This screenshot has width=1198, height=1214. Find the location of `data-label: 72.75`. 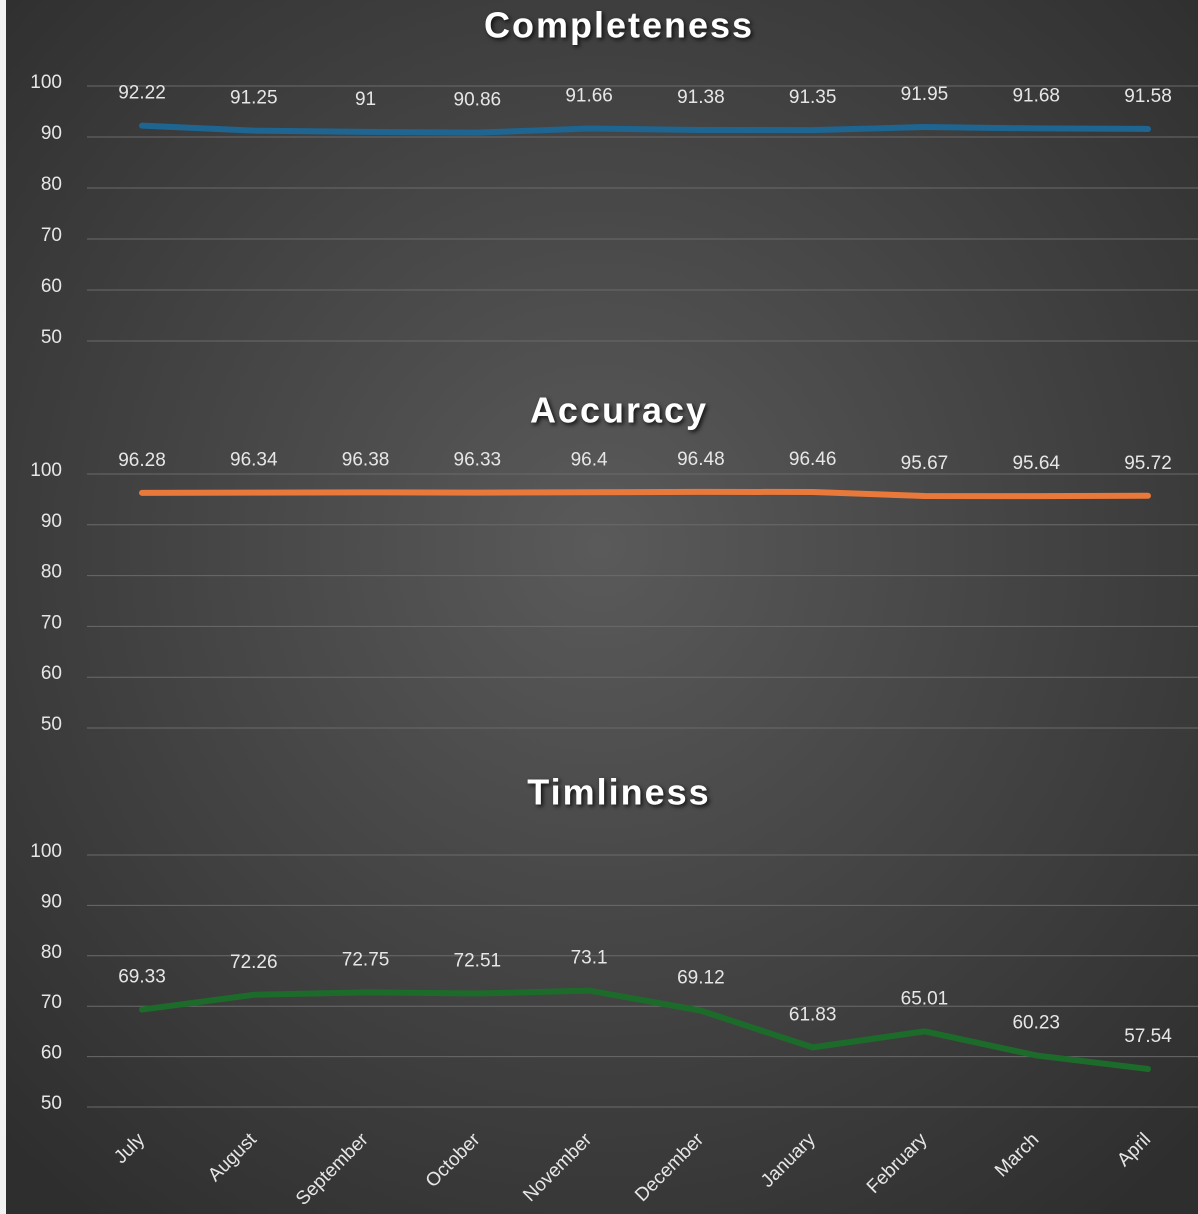

data-label: 72.75 is located at coordinates (366, 959).